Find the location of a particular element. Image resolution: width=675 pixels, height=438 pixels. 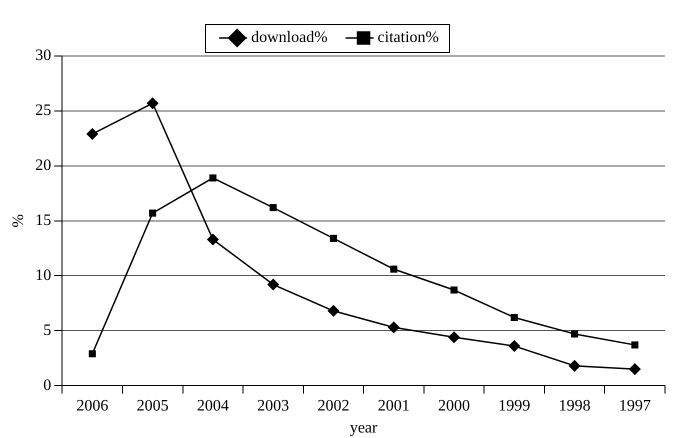

y-tick-label: 10 is located at coordinates (43, 275).